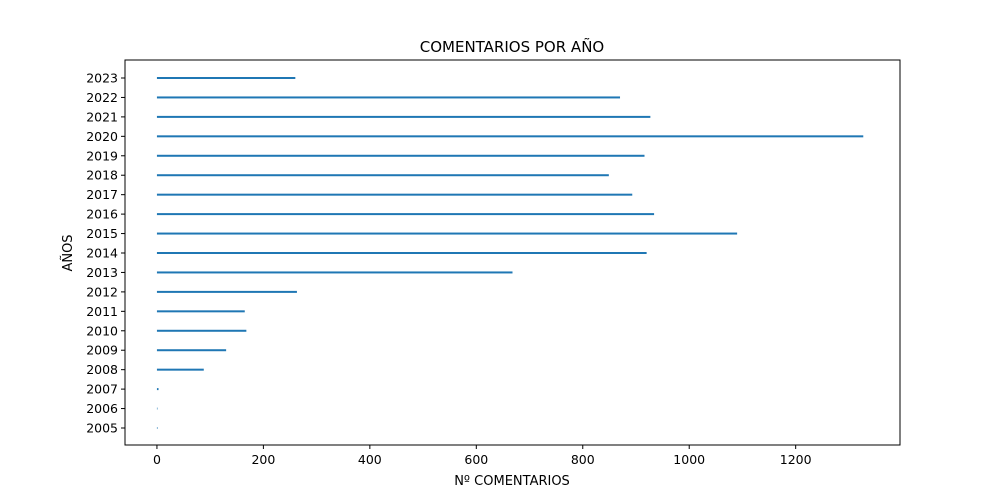 This screenshot has height=500, width=1000. Describe the element at coordinates (226, 78) in the screenshot. I see `bar-2023` at that location.